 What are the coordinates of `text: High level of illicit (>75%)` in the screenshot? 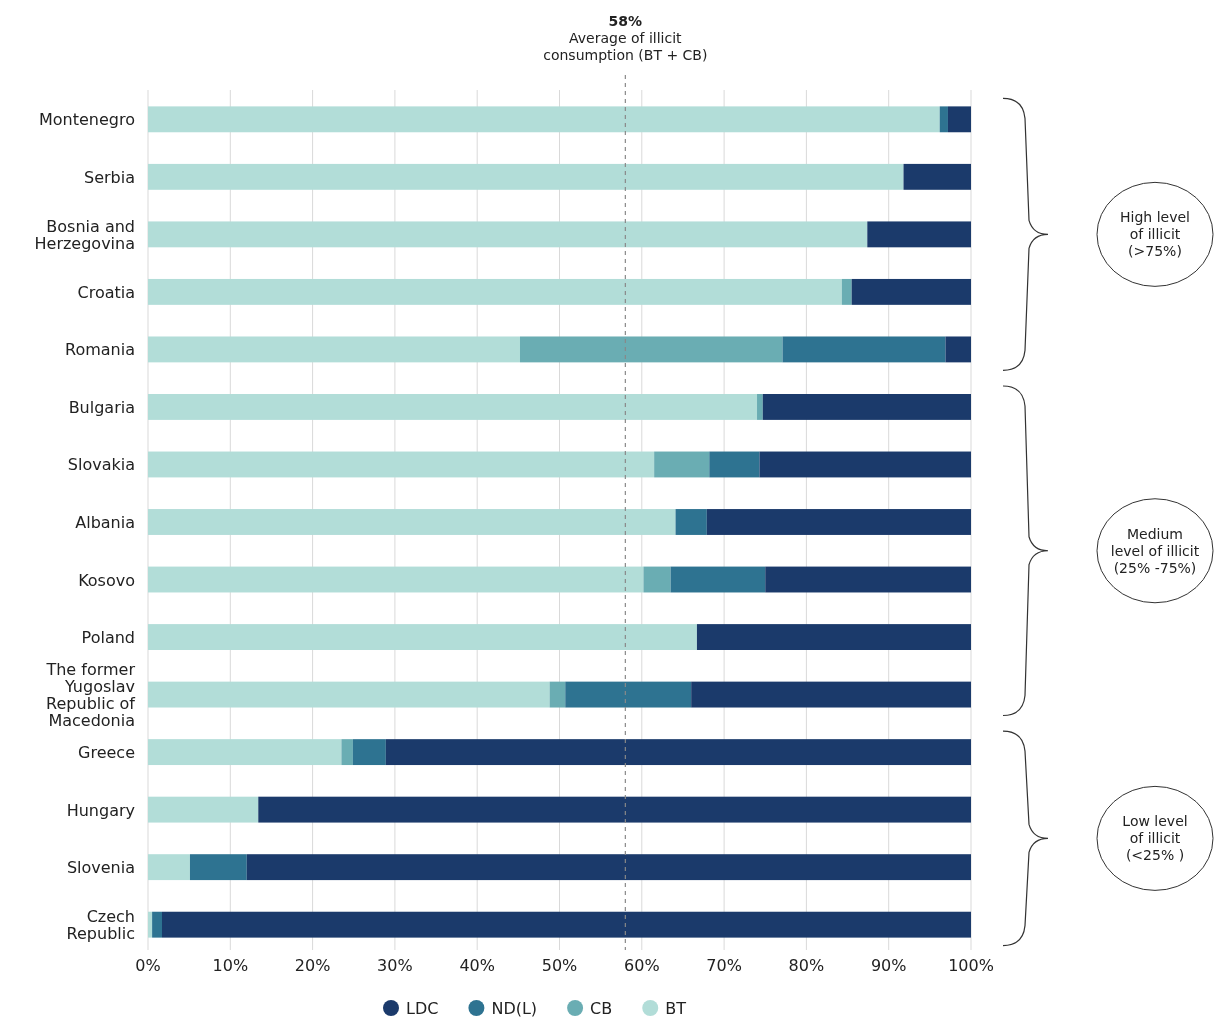 It's located at (1155, 234).